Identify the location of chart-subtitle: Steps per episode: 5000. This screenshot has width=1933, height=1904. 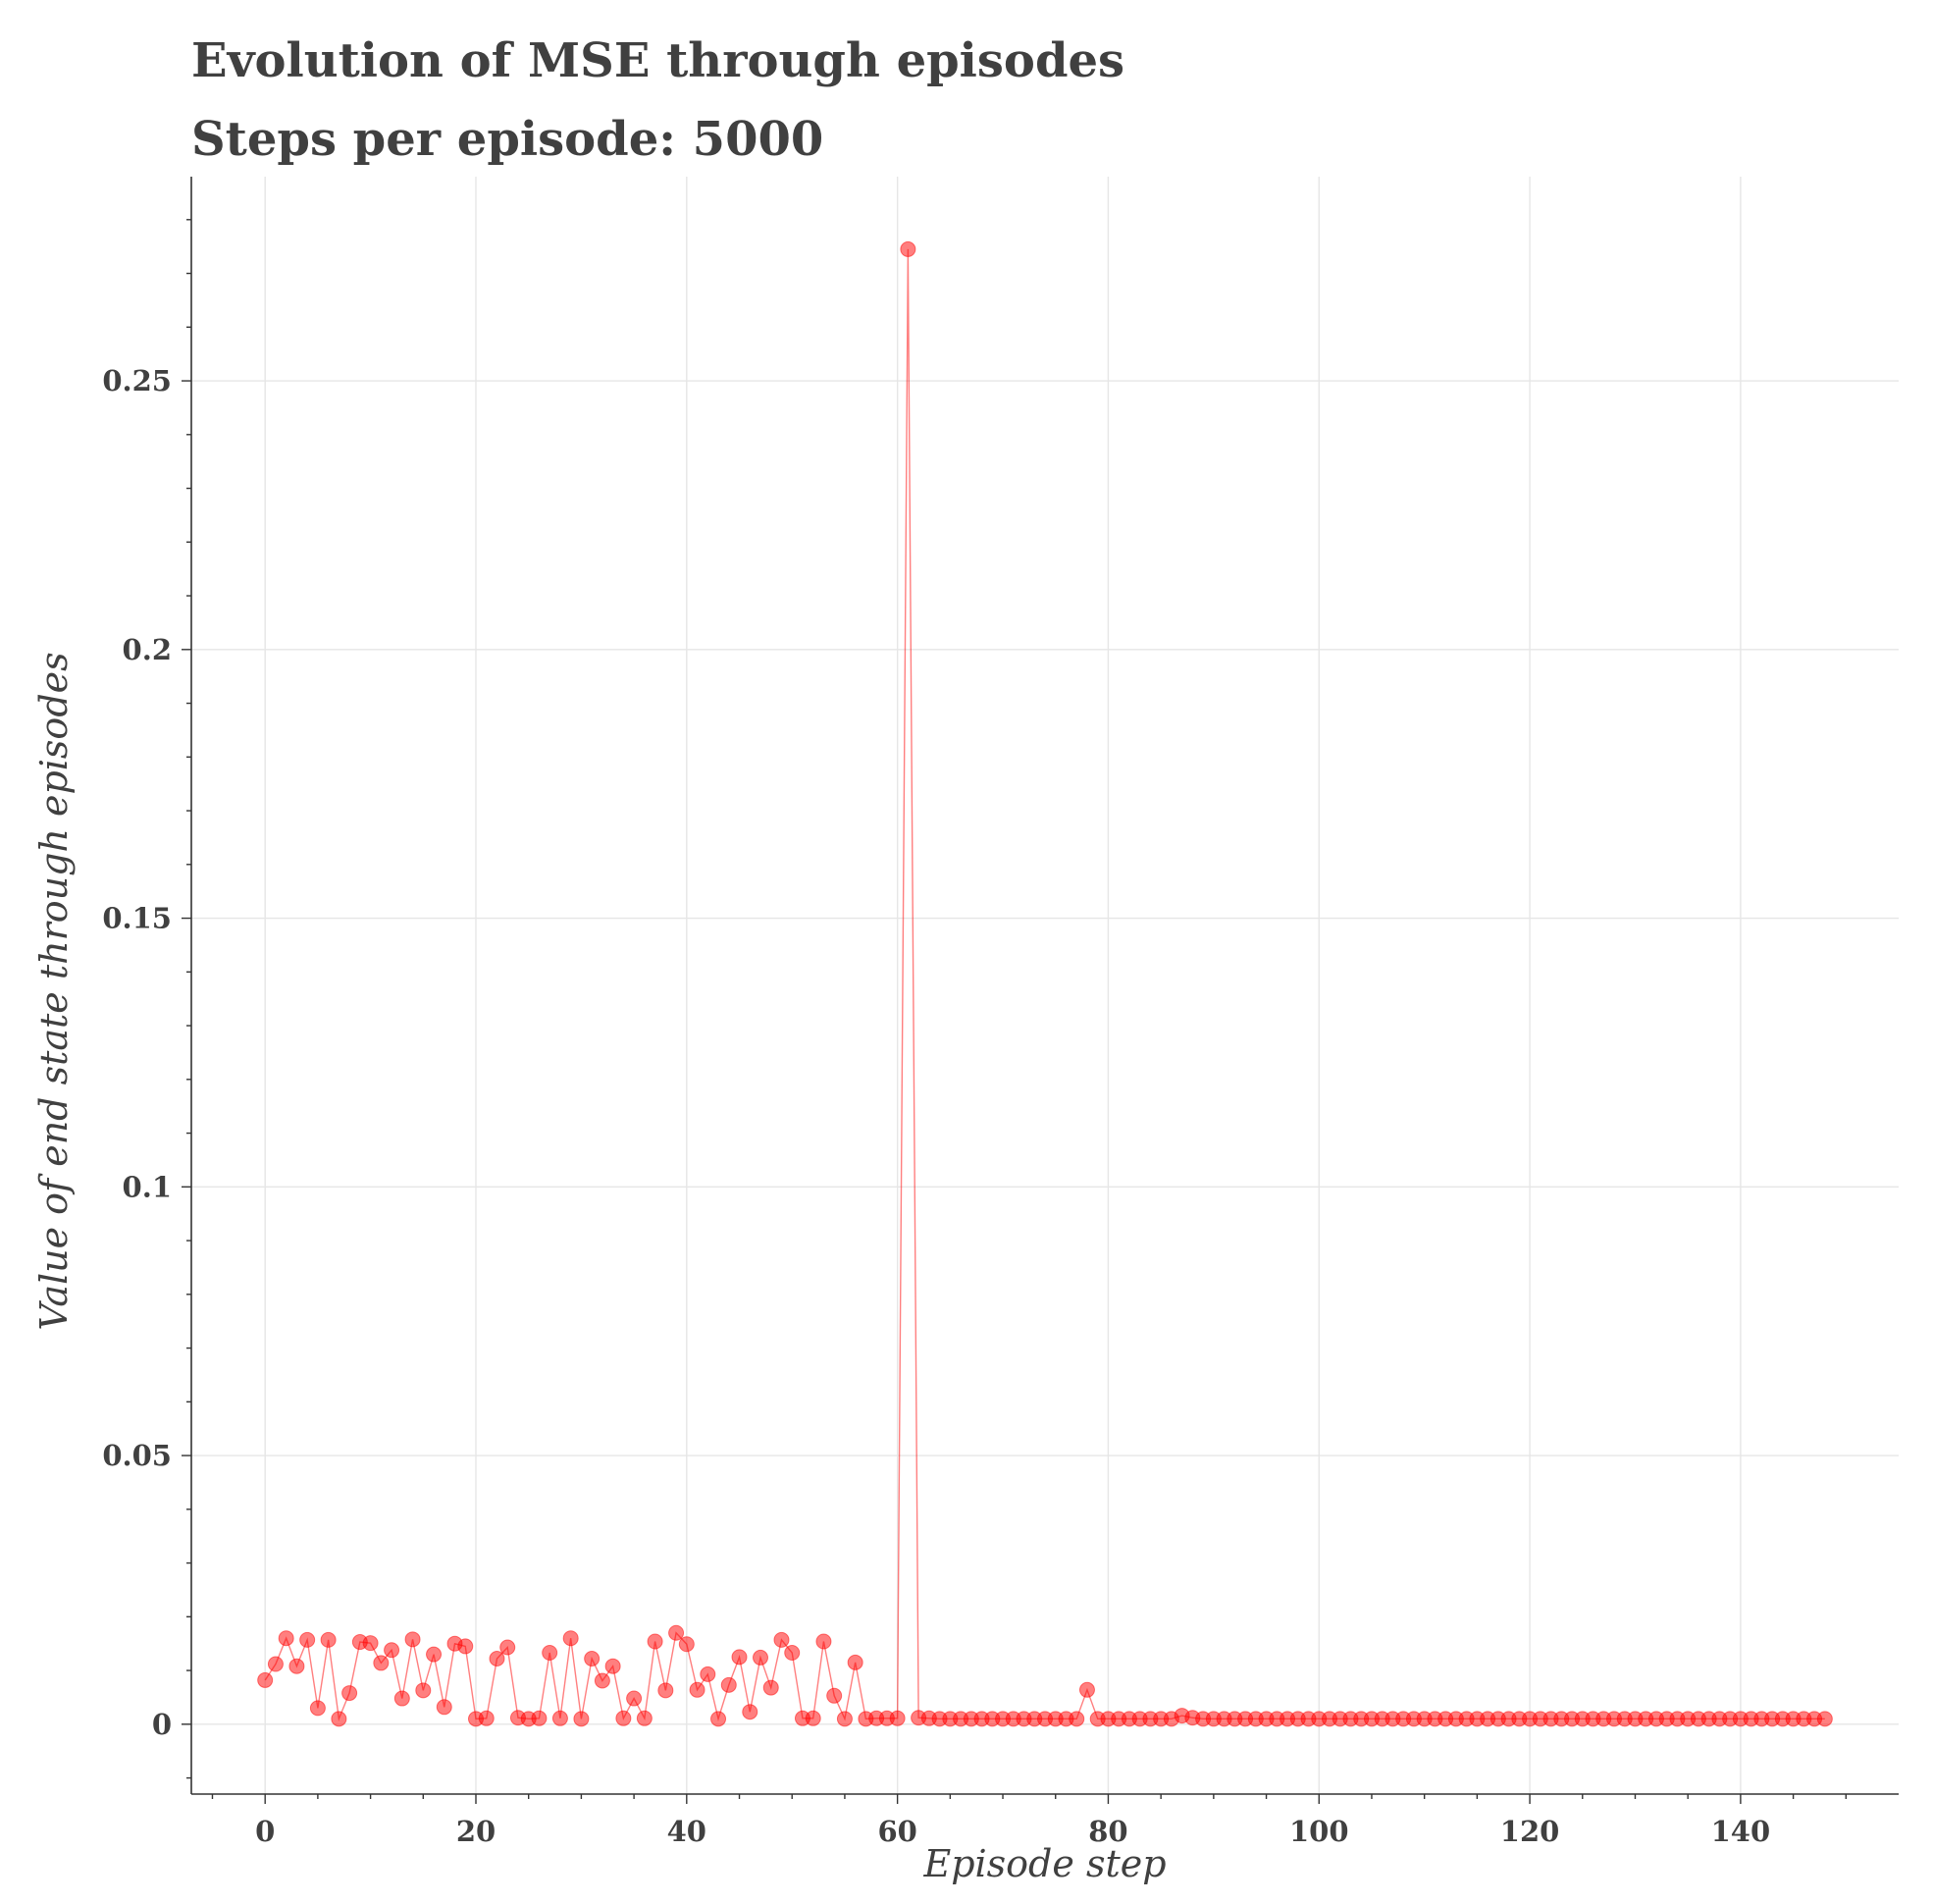
(507, 139).